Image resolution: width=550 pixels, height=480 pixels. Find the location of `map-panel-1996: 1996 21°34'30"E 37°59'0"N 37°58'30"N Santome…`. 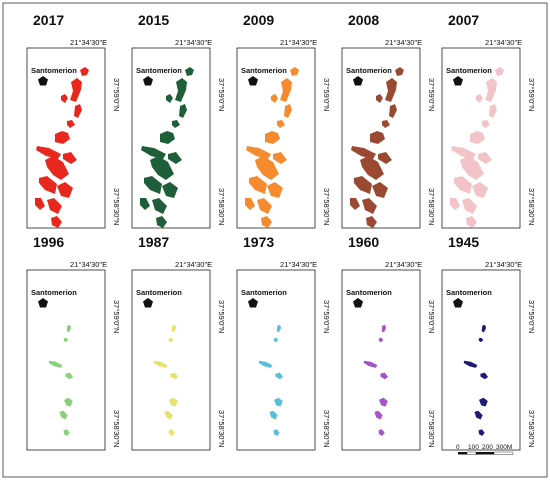

map-panel-1996: 1996 21°34'30"E 37°59'0"N 37°58'30"N Santome… is located at coordinates (73, 342).